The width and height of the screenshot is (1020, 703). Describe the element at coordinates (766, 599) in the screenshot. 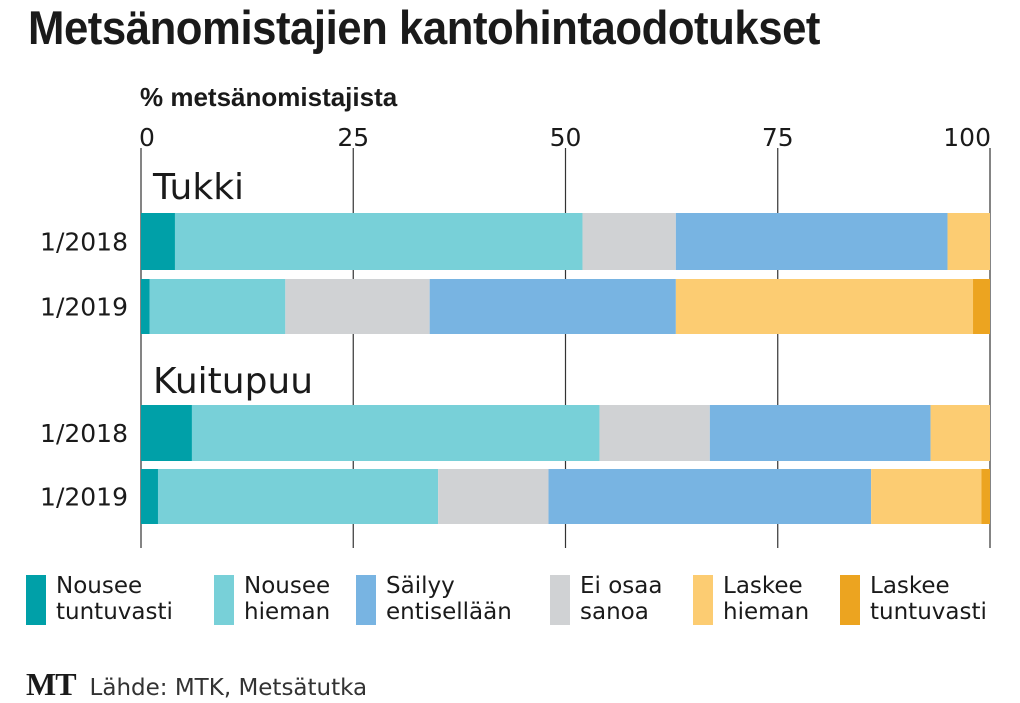

I see `legend-label: Laskee hieman` at that location.